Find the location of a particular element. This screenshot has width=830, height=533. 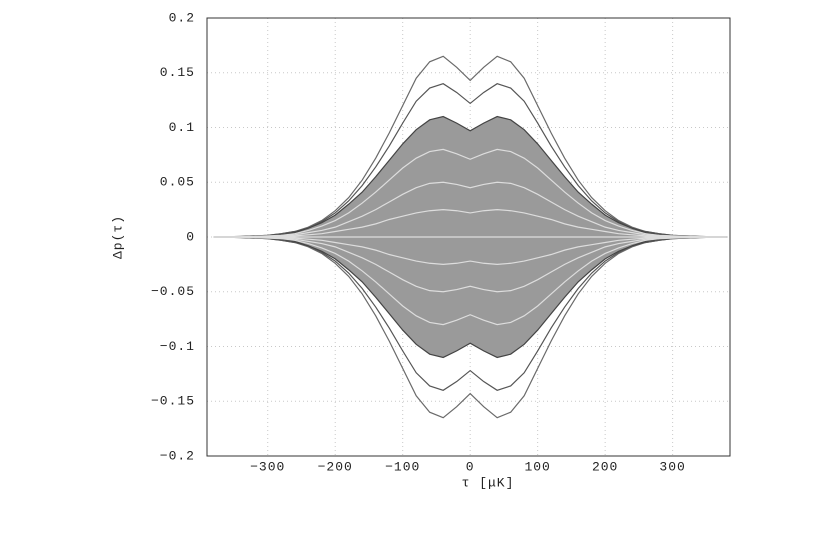

x-tick-label: 100 is located at coordinates (537, 466).